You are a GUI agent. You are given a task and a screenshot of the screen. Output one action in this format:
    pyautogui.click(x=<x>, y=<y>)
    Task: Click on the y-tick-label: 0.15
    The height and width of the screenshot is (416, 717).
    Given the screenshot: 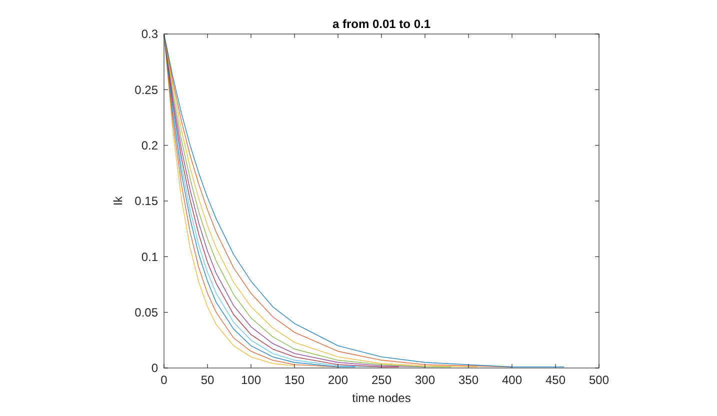 What is the action you would take?
    pyautogui.click(x=146, y=201)
    